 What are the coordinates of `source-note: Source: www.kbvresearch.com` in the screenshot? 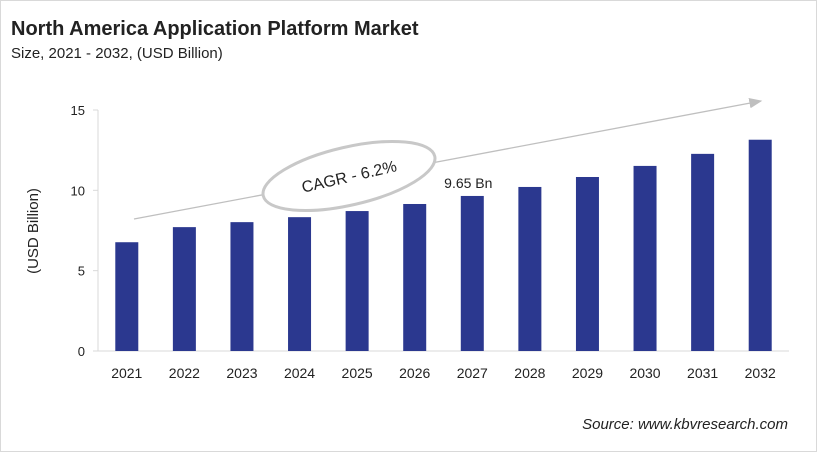 It's located at (685, 424).